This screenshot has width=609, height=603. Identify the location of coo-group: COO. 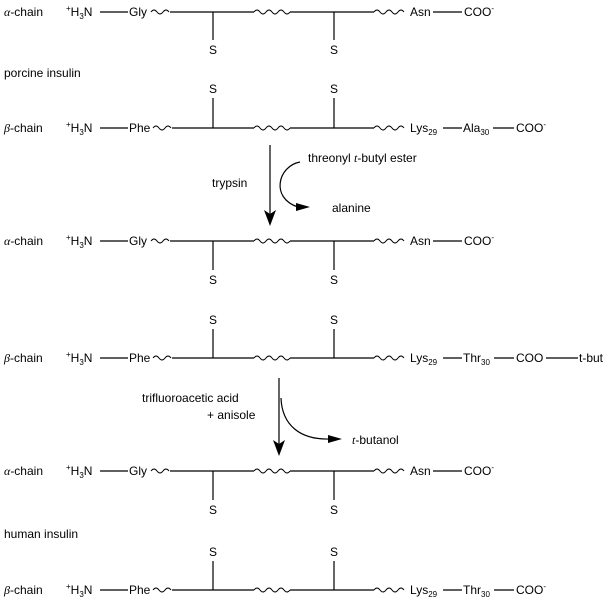
(529, 358).